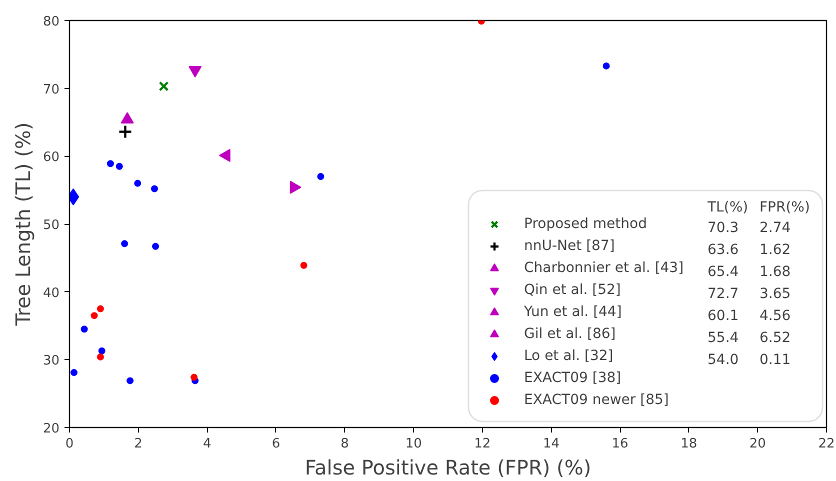 The width and height of the screenshot is (836, 481). I want to click on legend-label: Gil et al. [86], so click(570, 334).